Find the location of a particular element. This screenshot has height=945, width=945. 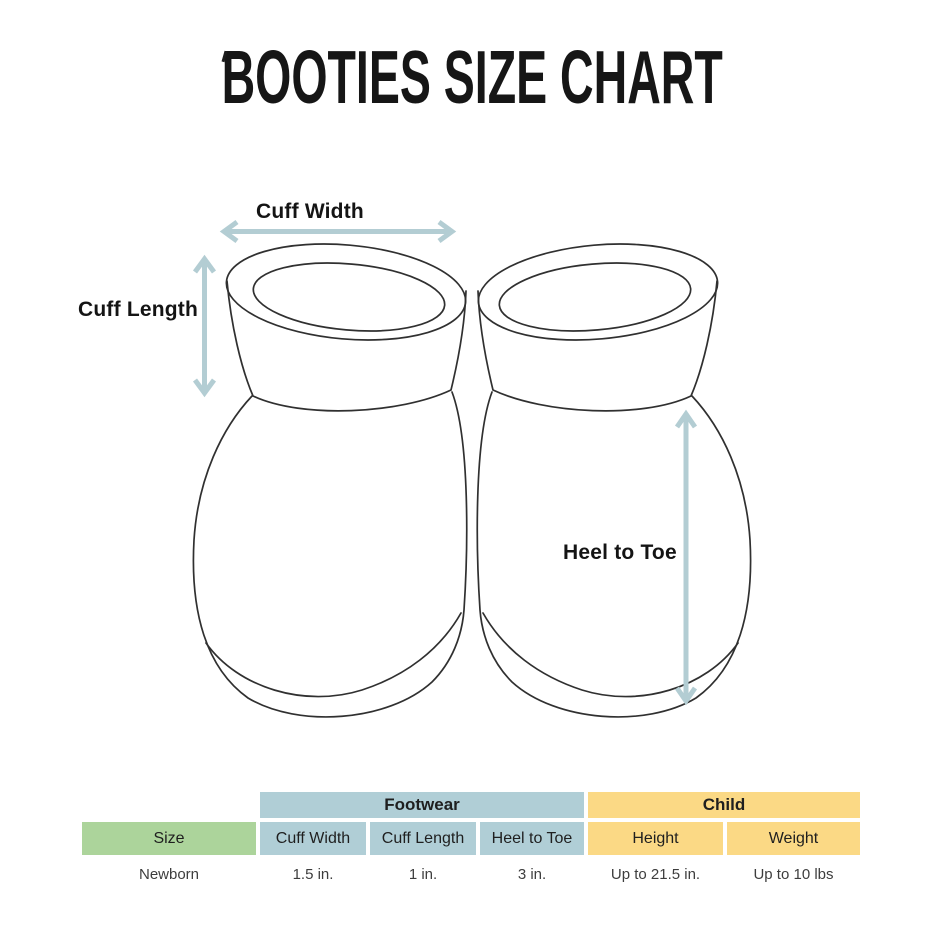

column-header-cuff-width: Cuff Width is located at coordinates (313, 838).